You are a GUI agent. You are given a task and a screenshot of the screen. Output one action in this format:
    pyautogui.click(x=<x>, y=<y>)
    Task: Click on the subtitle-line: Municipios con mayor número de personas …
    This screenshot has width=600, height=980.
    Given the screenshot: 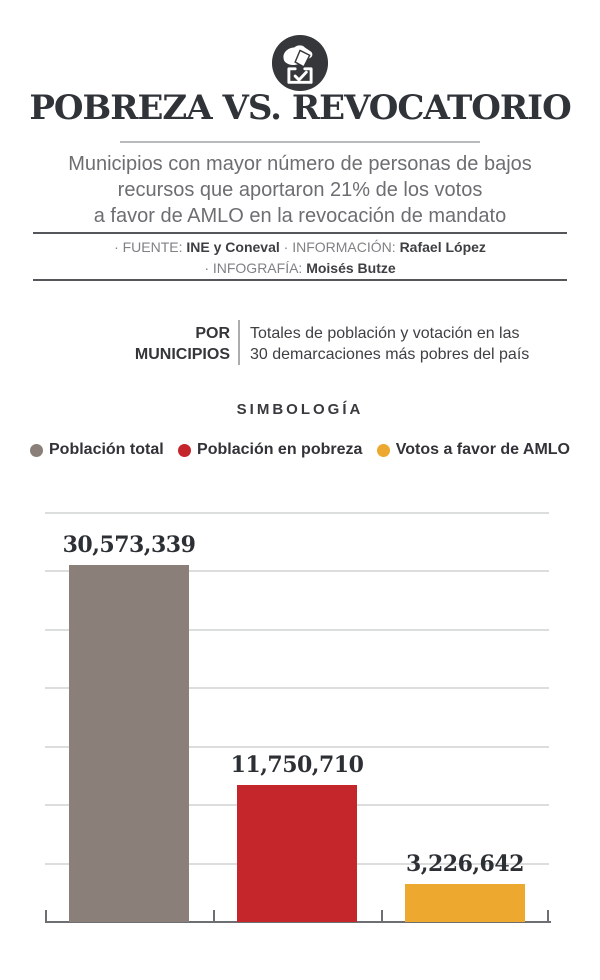 What is the action you would take?
    pyautogui.click(x=300, y=164)
    